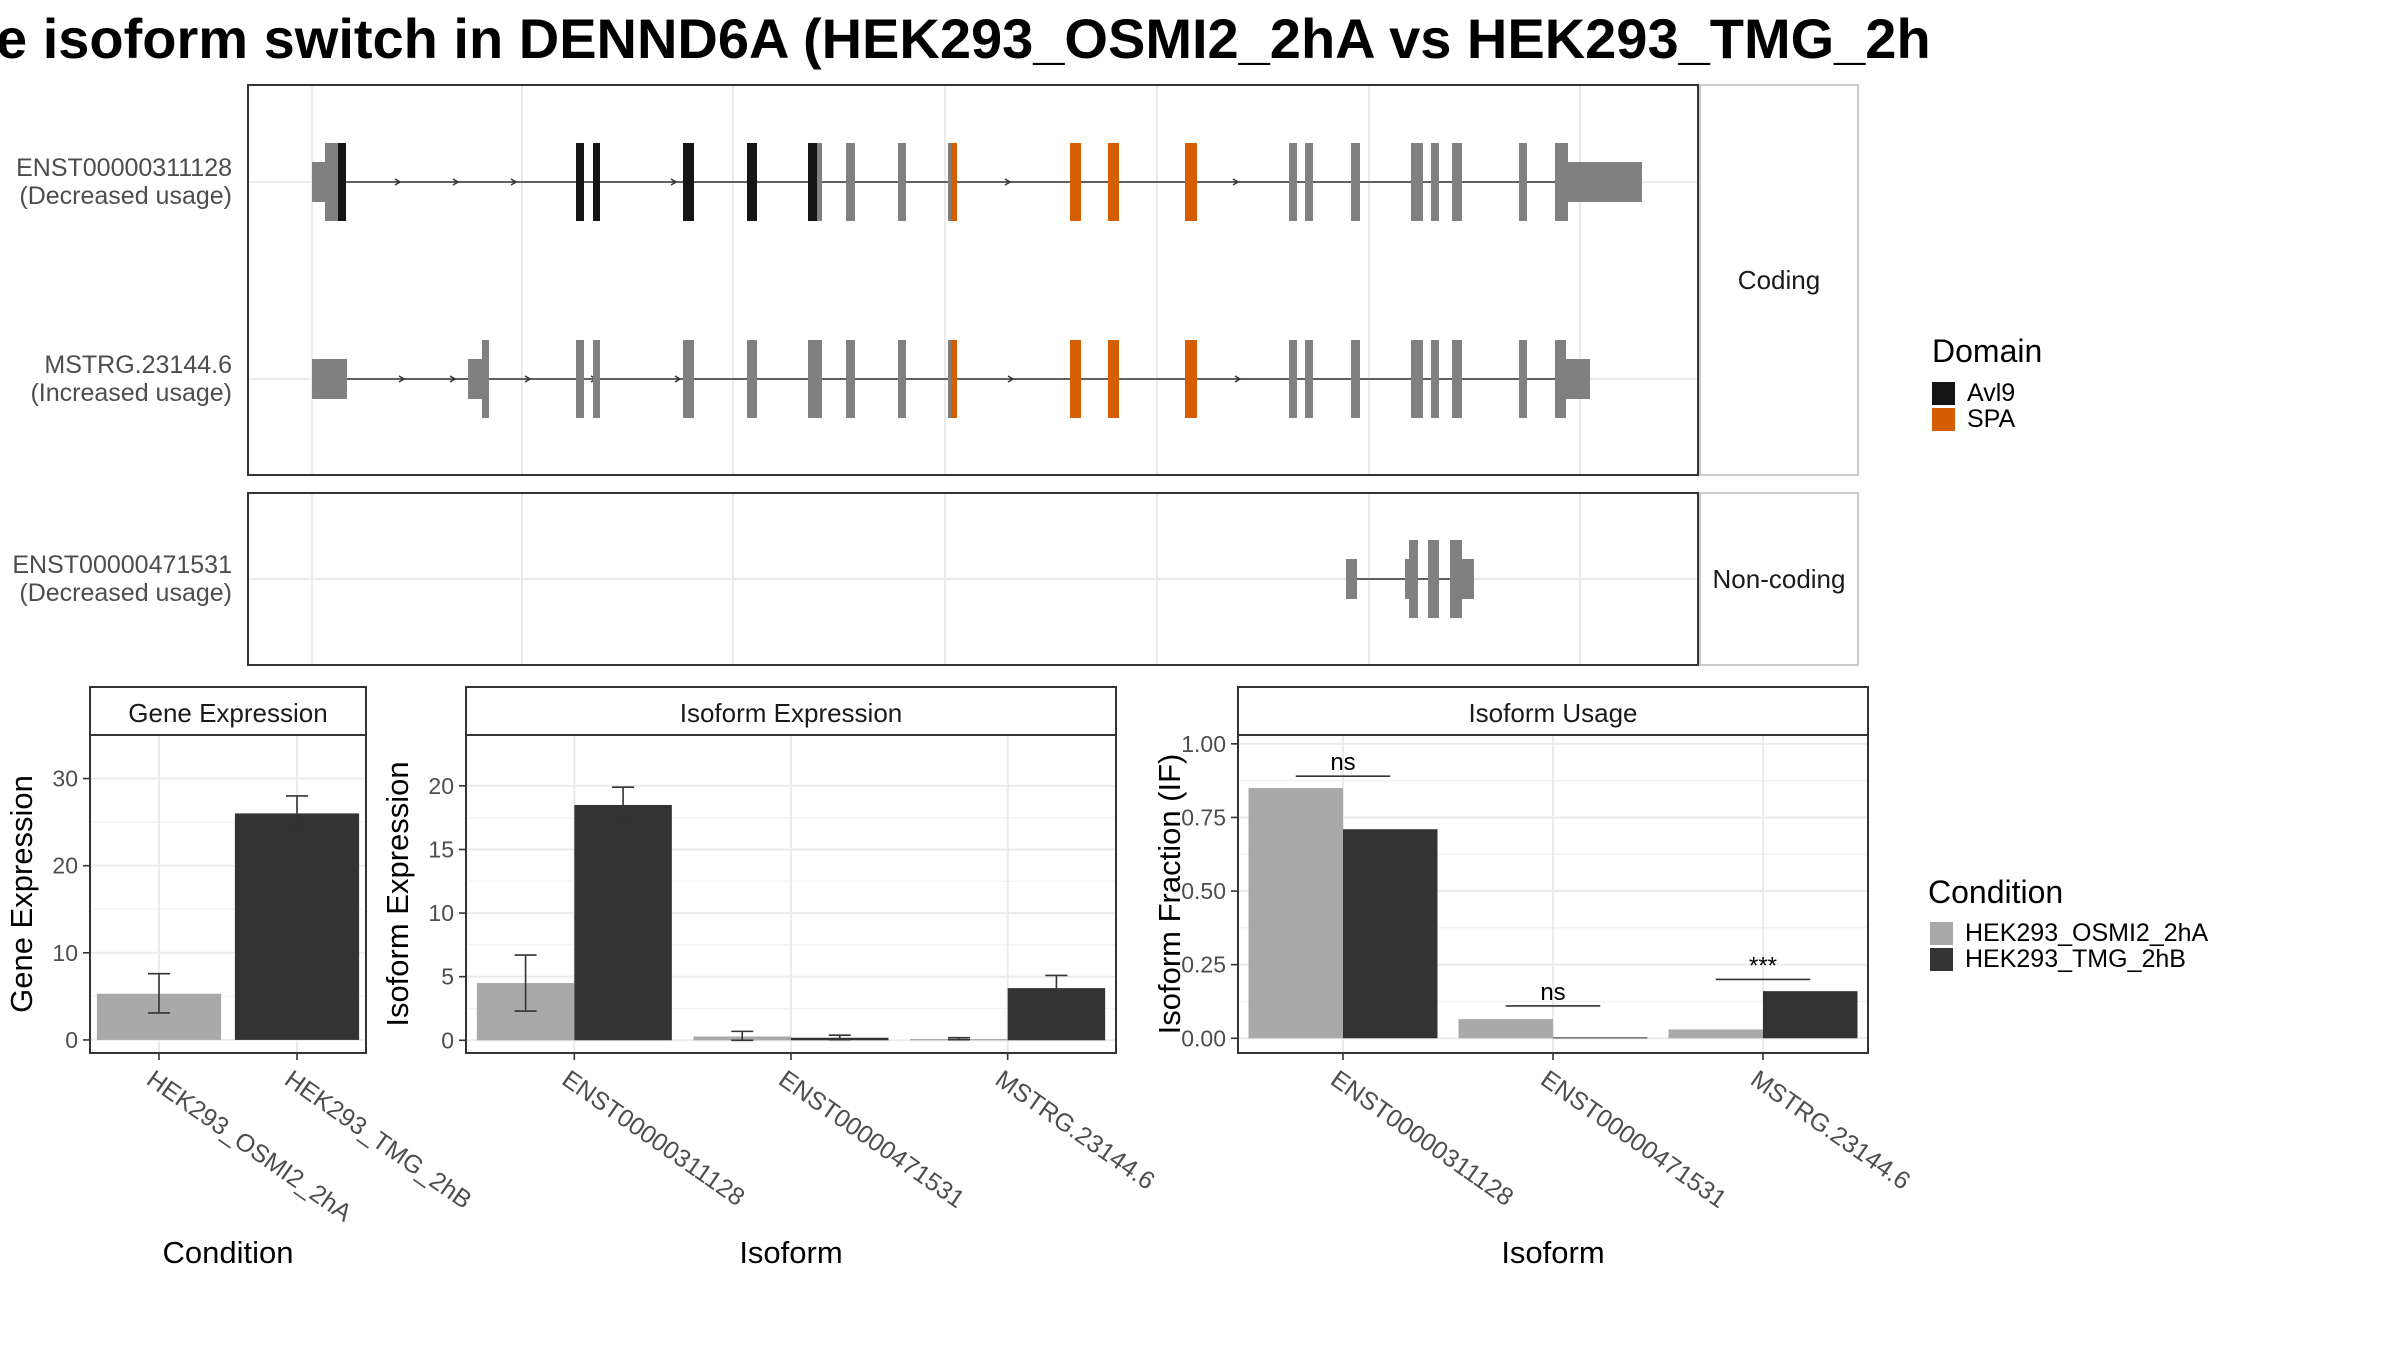  I want to click on transcript-id-label: MSTRG.23144.6, so click(138, 365).